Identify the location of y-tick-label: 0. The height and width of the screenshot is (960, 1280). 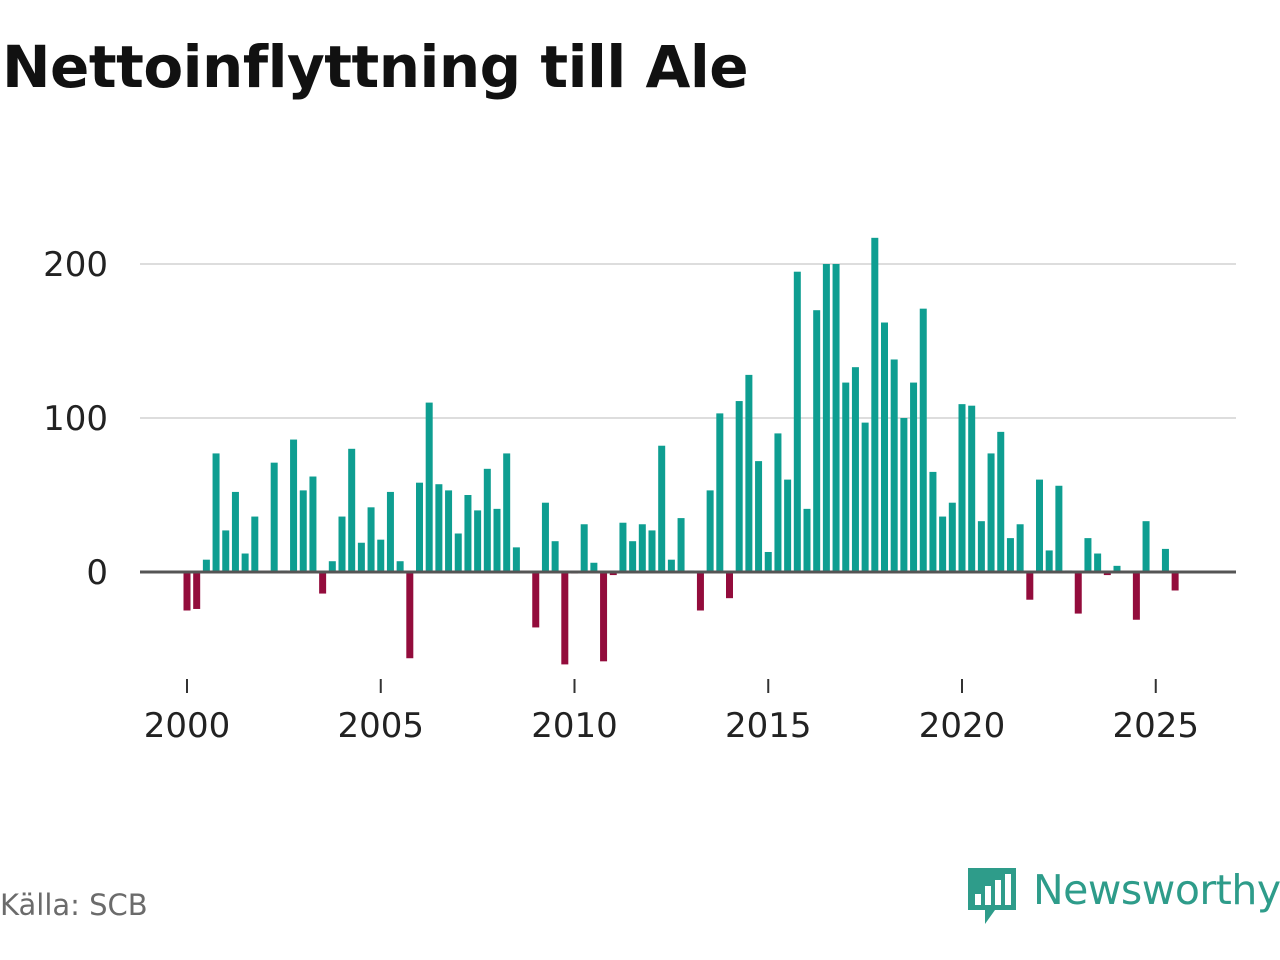
(97, 573).